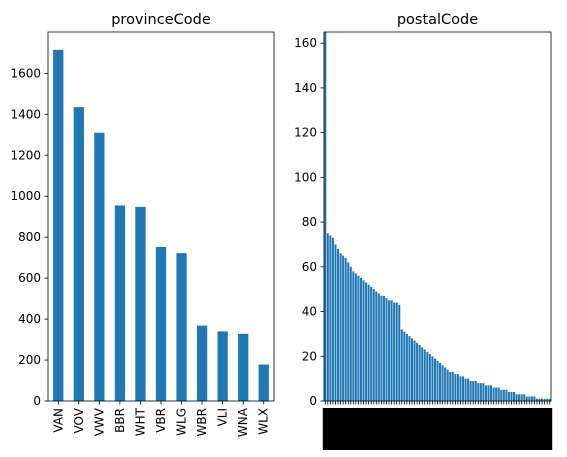 Image resolution: width=567 pixels, height=457 pixels. I want to click on postal-y-tick-label: 140, so click(305, 88).